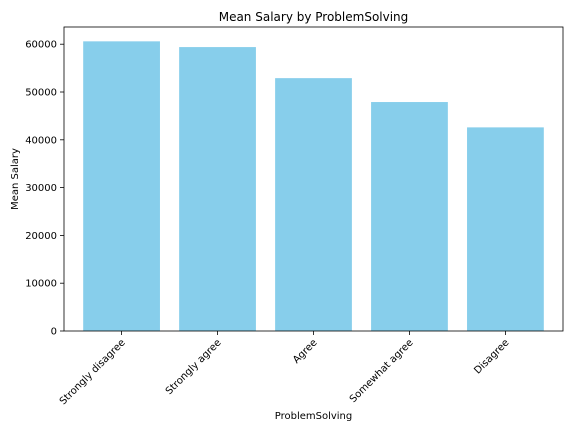 Image resolution: width=576 pixels, height=432 pixels. I want to click on y-tick-label: 0, so click(54, 332).